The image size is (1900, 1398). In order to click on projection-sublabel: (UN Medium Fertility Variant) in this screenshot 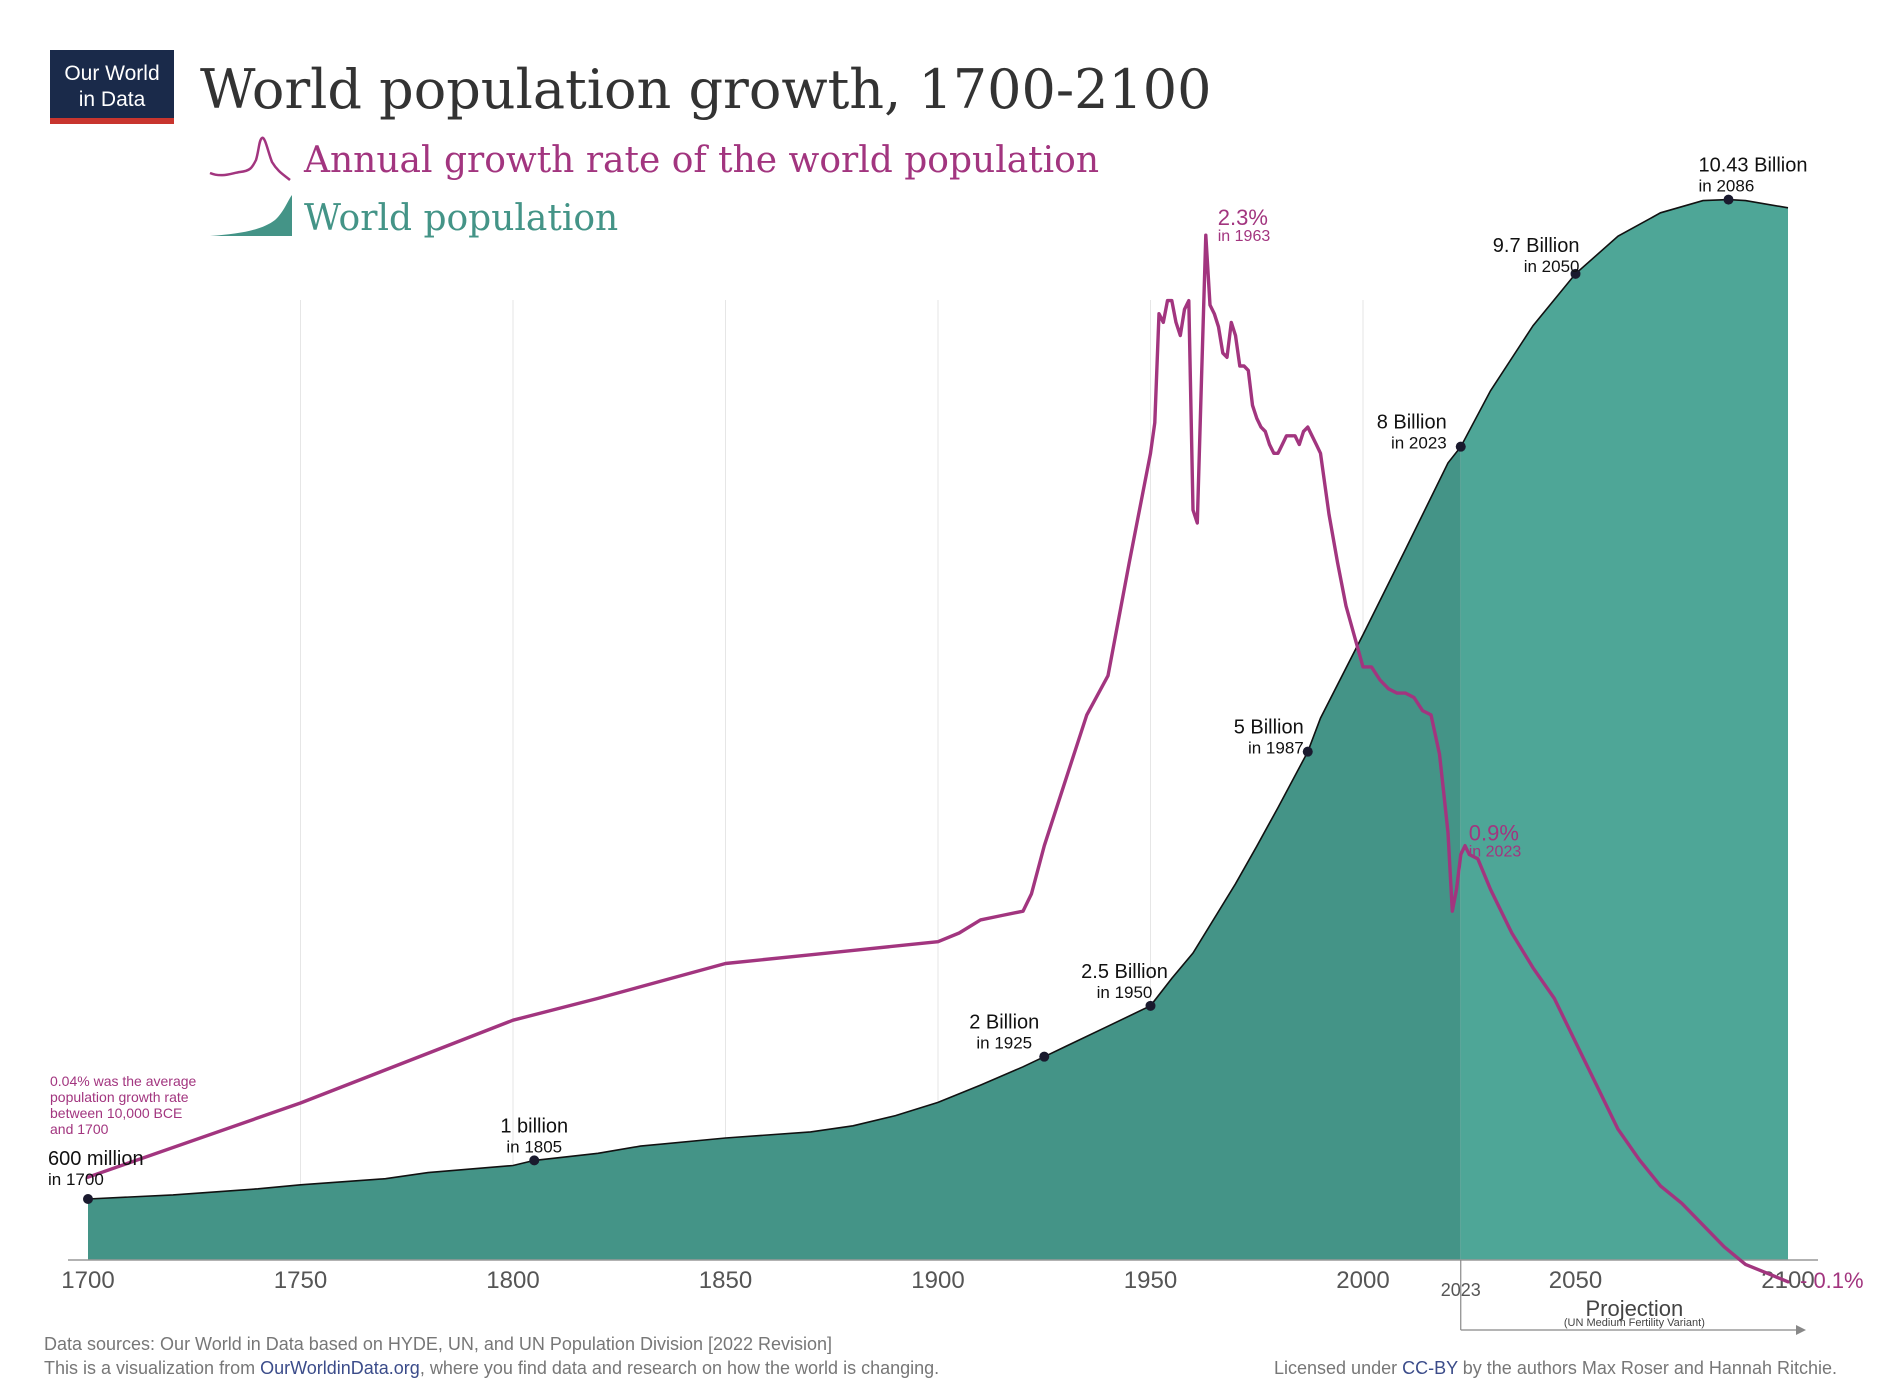, I will do `click(1634, 1323)`.